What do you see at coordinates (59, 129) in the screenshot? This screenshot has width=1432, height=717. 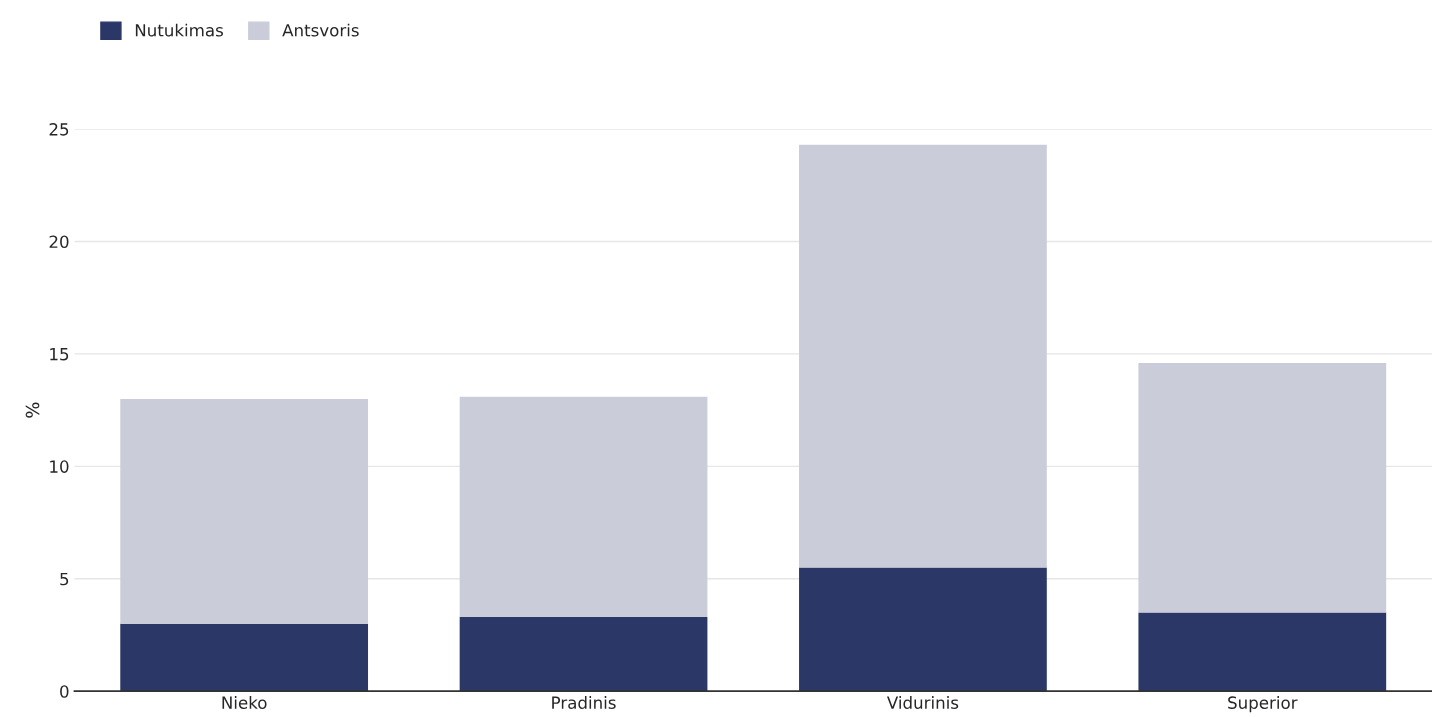 I see `y-tick-label: 25` at bounding box center [59, 129].